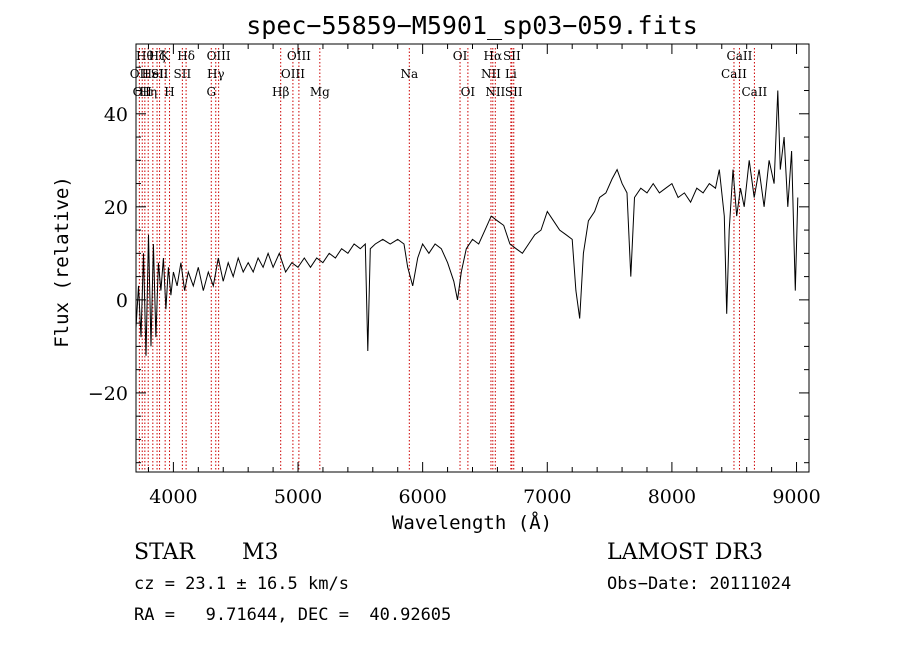 The height and width of the screenshot is (649, 900). I want to click on line-label-16: OIII, so click(299, 56).